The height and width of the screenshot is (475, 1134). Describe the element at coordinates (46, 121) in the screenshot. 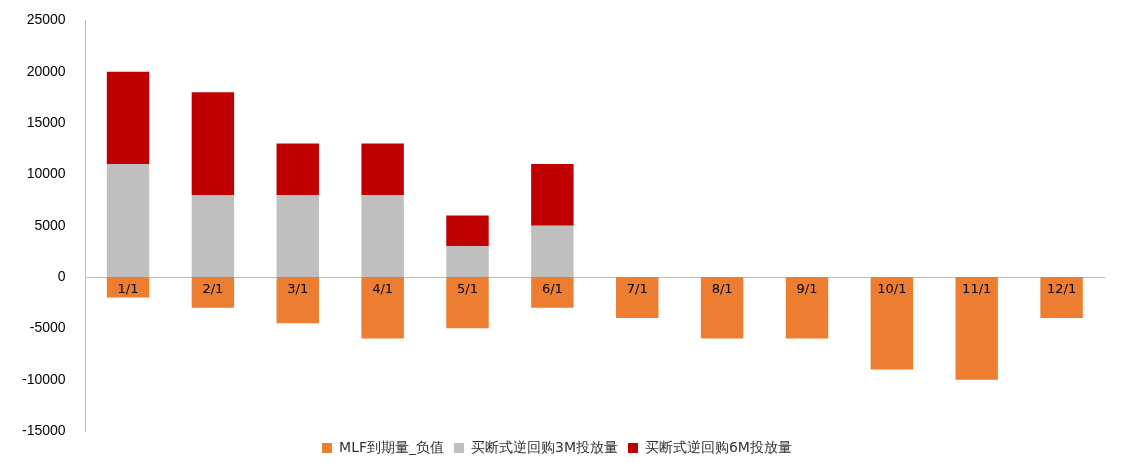

I see `y-tick-label: 15000` at that location.